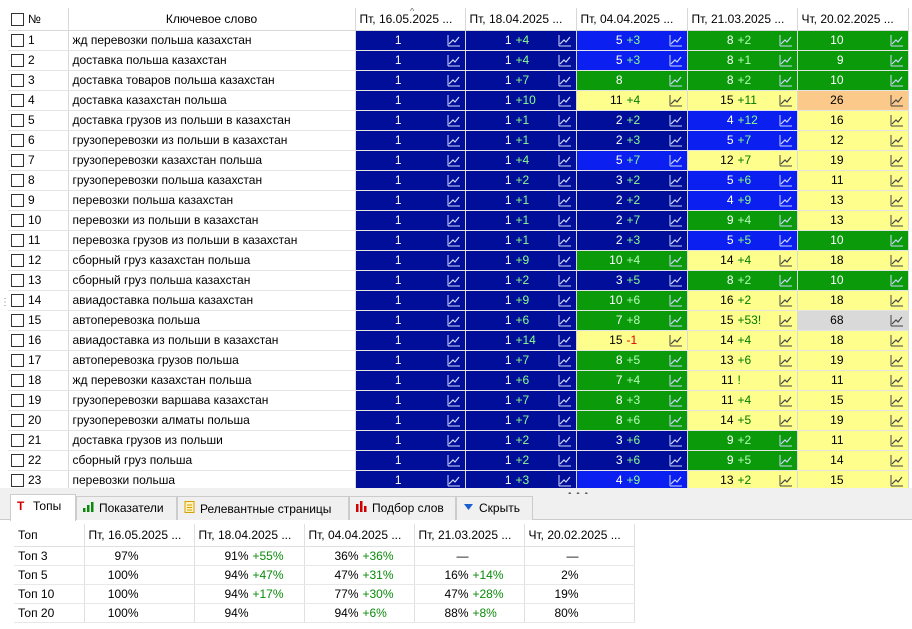 The width and height of the screenshot is (912, 629). What do you see at coordinates (324, 575) in the screenshot?
I see `tops-row: Топ 5 100% 94% +47% 47% +31% 16% +14% 2%` at bounding box center [324, 575].